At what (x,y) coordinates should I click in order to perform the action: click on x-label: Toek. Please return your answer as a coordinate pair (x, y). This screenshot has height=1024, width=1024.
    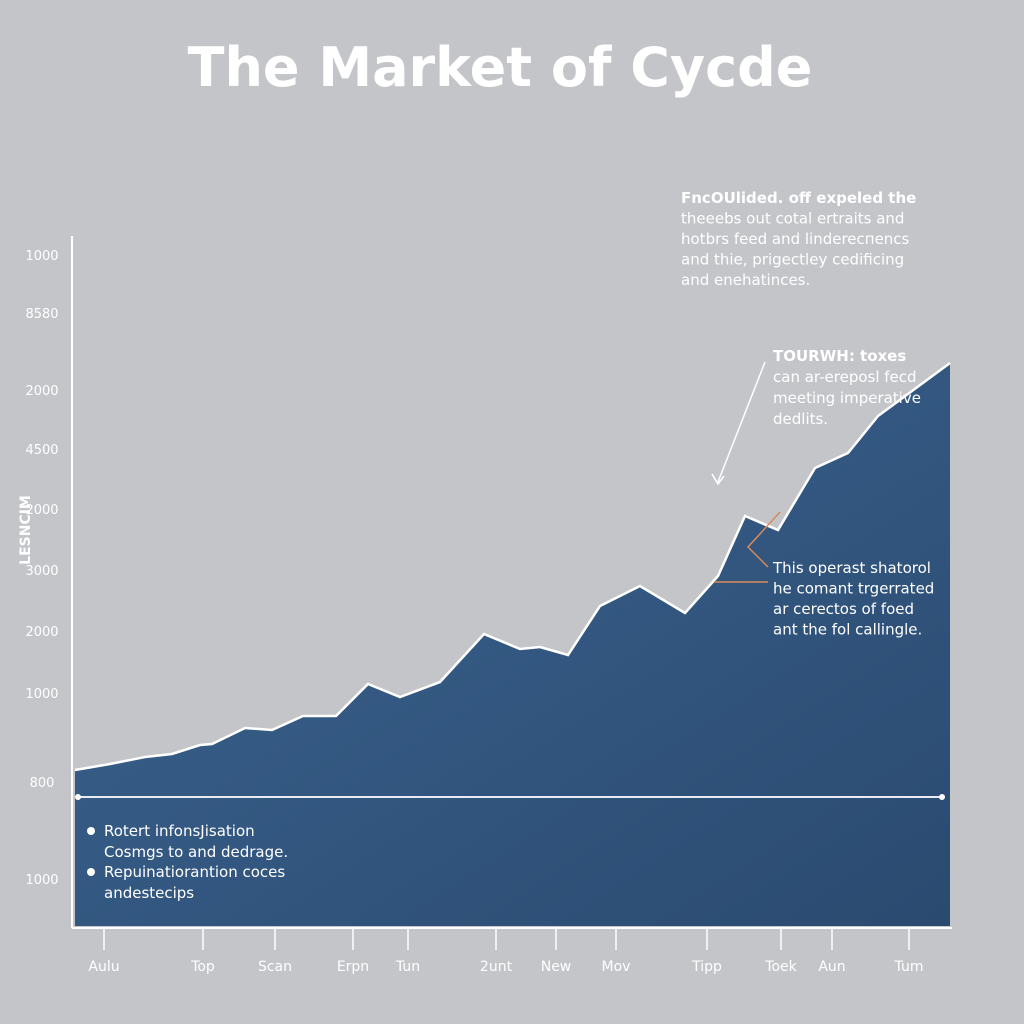
    Looking at the image, I should click on (780, 967).